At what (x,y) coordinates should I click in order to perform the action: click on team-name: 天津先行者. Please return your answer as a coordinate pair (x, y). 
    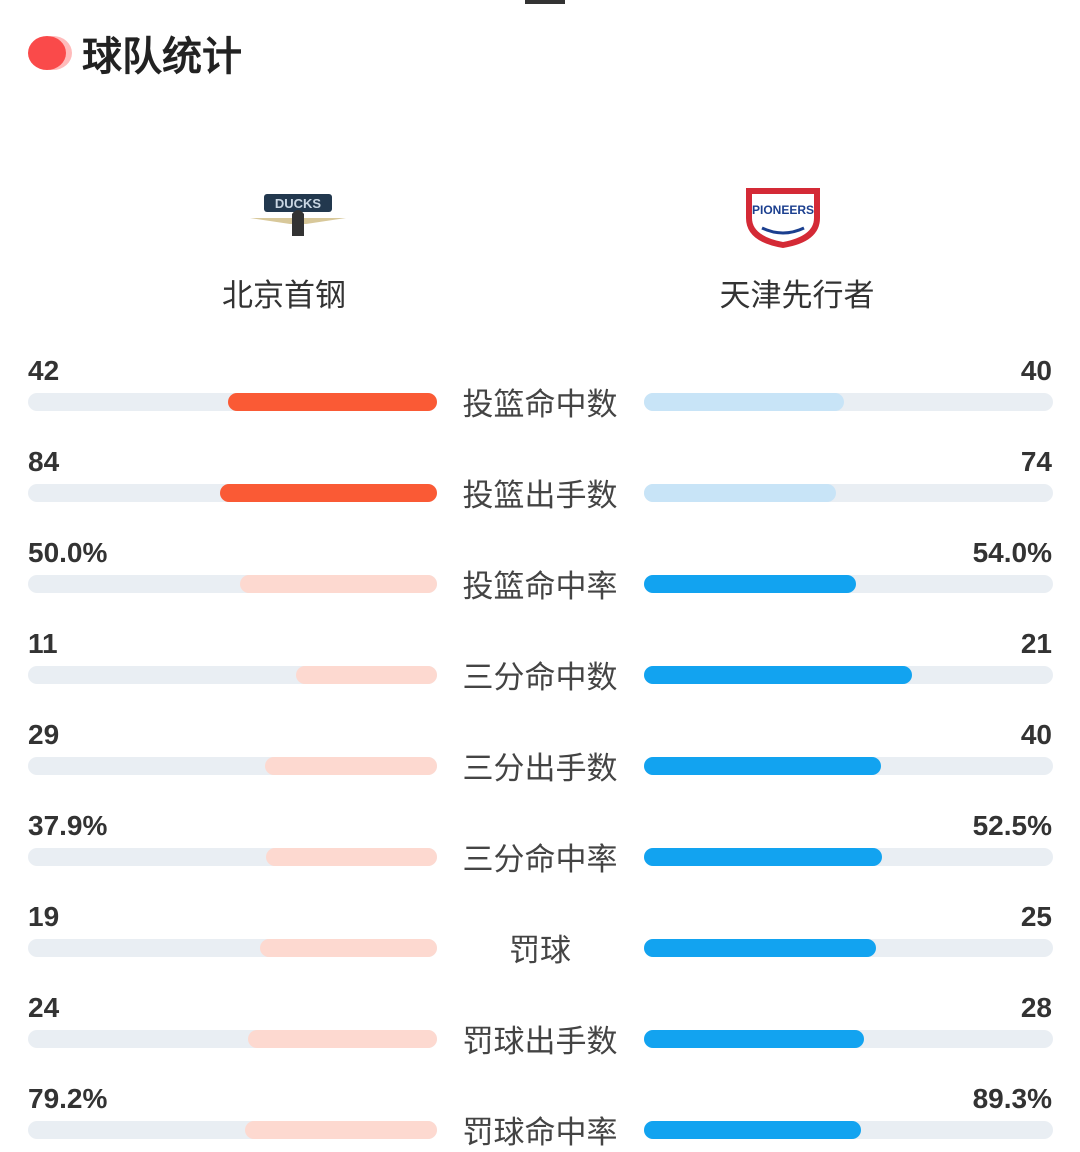
    Looking at the image, I should click on (797, 296).